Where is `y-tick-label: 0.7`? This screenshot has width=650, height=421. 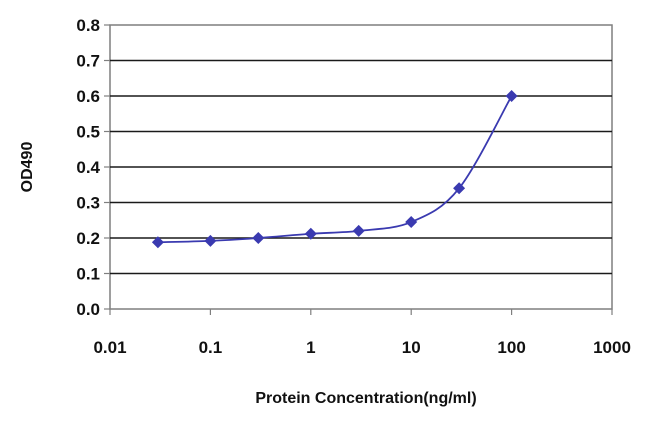 y-tick-label: 0.7 is located at coordinates (88, 61).